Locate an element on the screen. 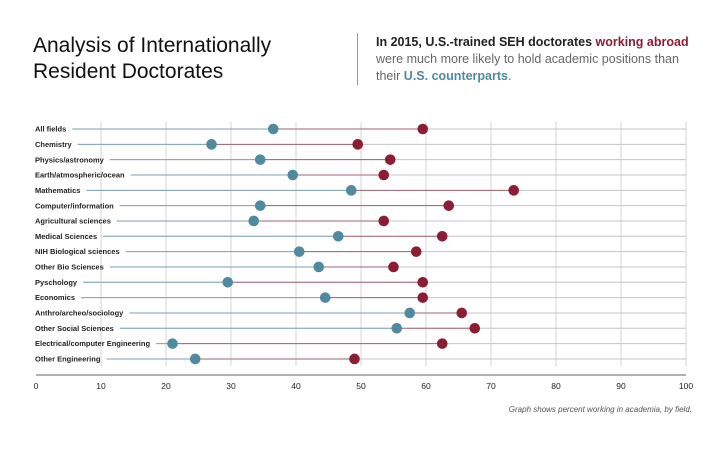 The height and width of the screenshot is (450, 720). x-tick-label: 50 is located at coordinates (361, 386).